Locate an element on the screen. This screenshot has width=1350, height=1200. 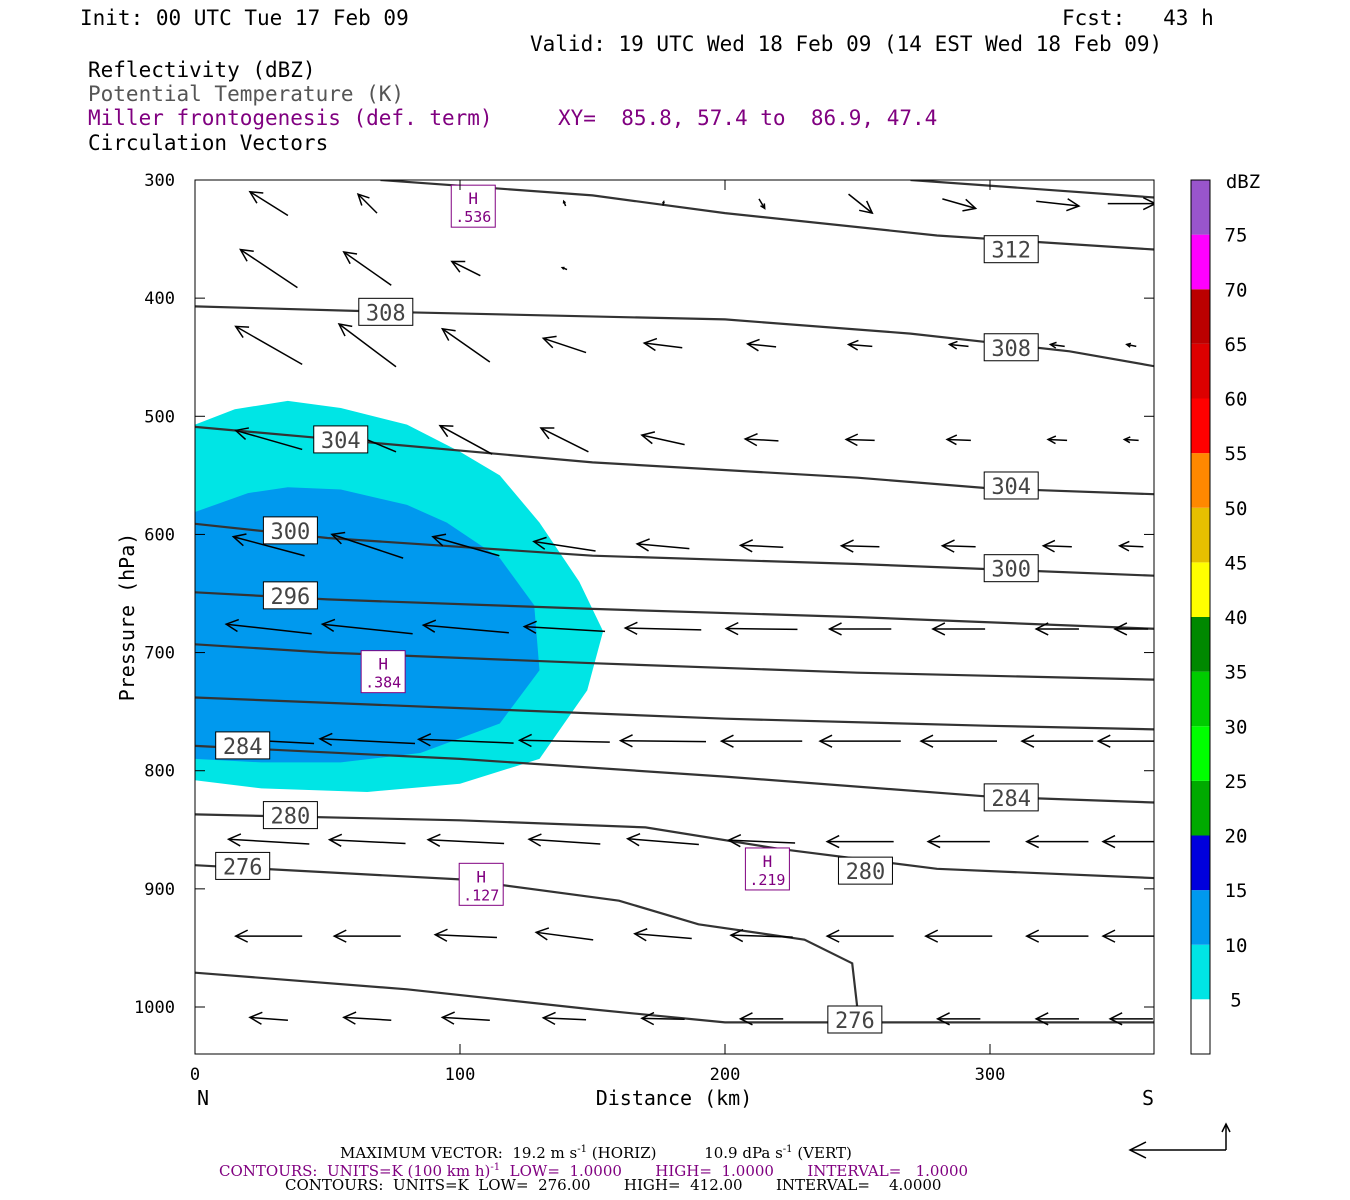
y-tick-label: 1000 is located at coordinates (154, 1008).